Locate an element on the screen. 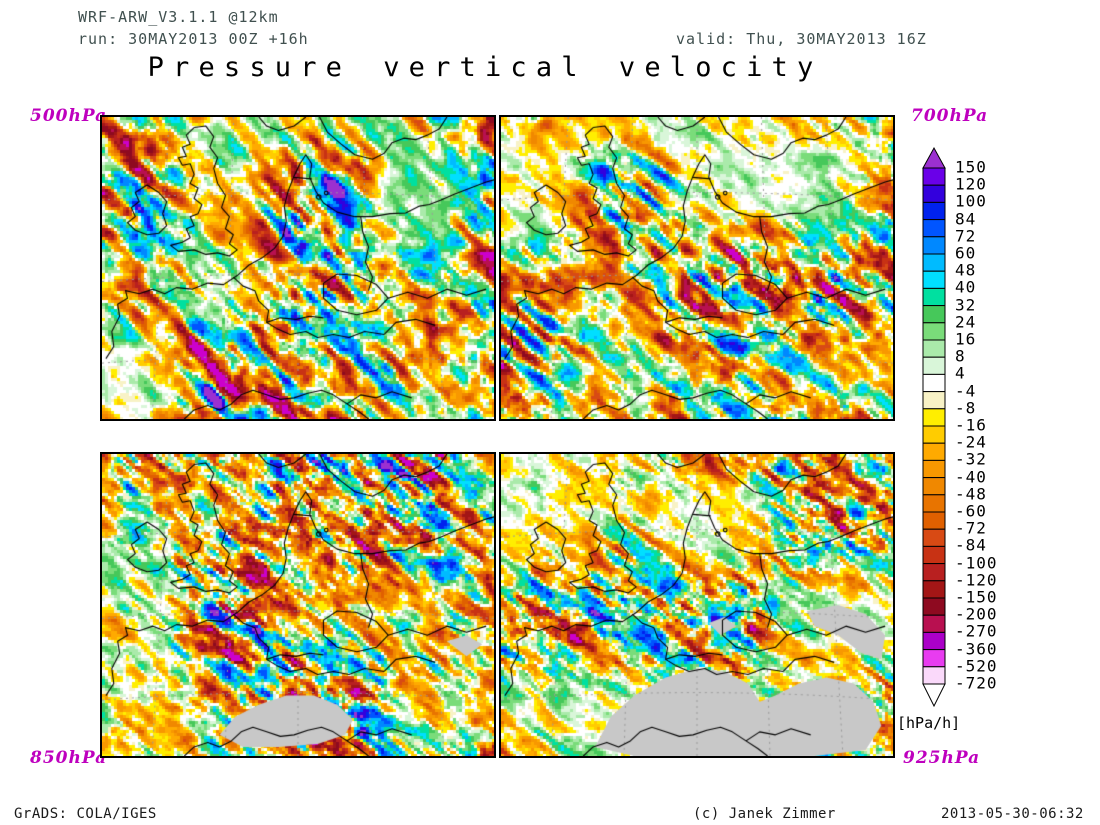 The width and height of the screenshot is (1100, 825). colorbar-tick-label: -48 is located at coordinates (971, 494).